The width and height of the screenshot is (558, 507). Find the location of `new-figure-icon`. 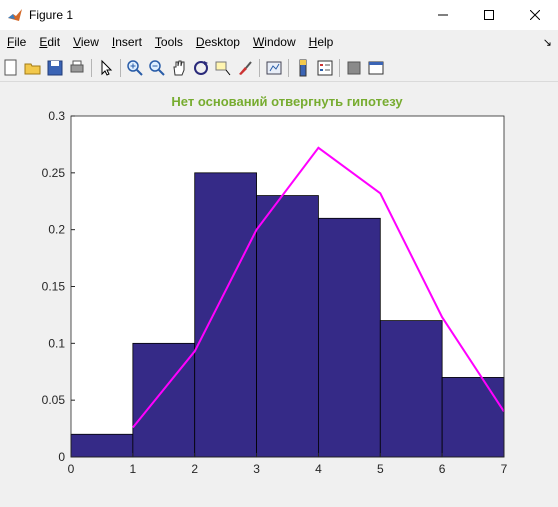

new-figure-icon is located at coordinates (10, 67).